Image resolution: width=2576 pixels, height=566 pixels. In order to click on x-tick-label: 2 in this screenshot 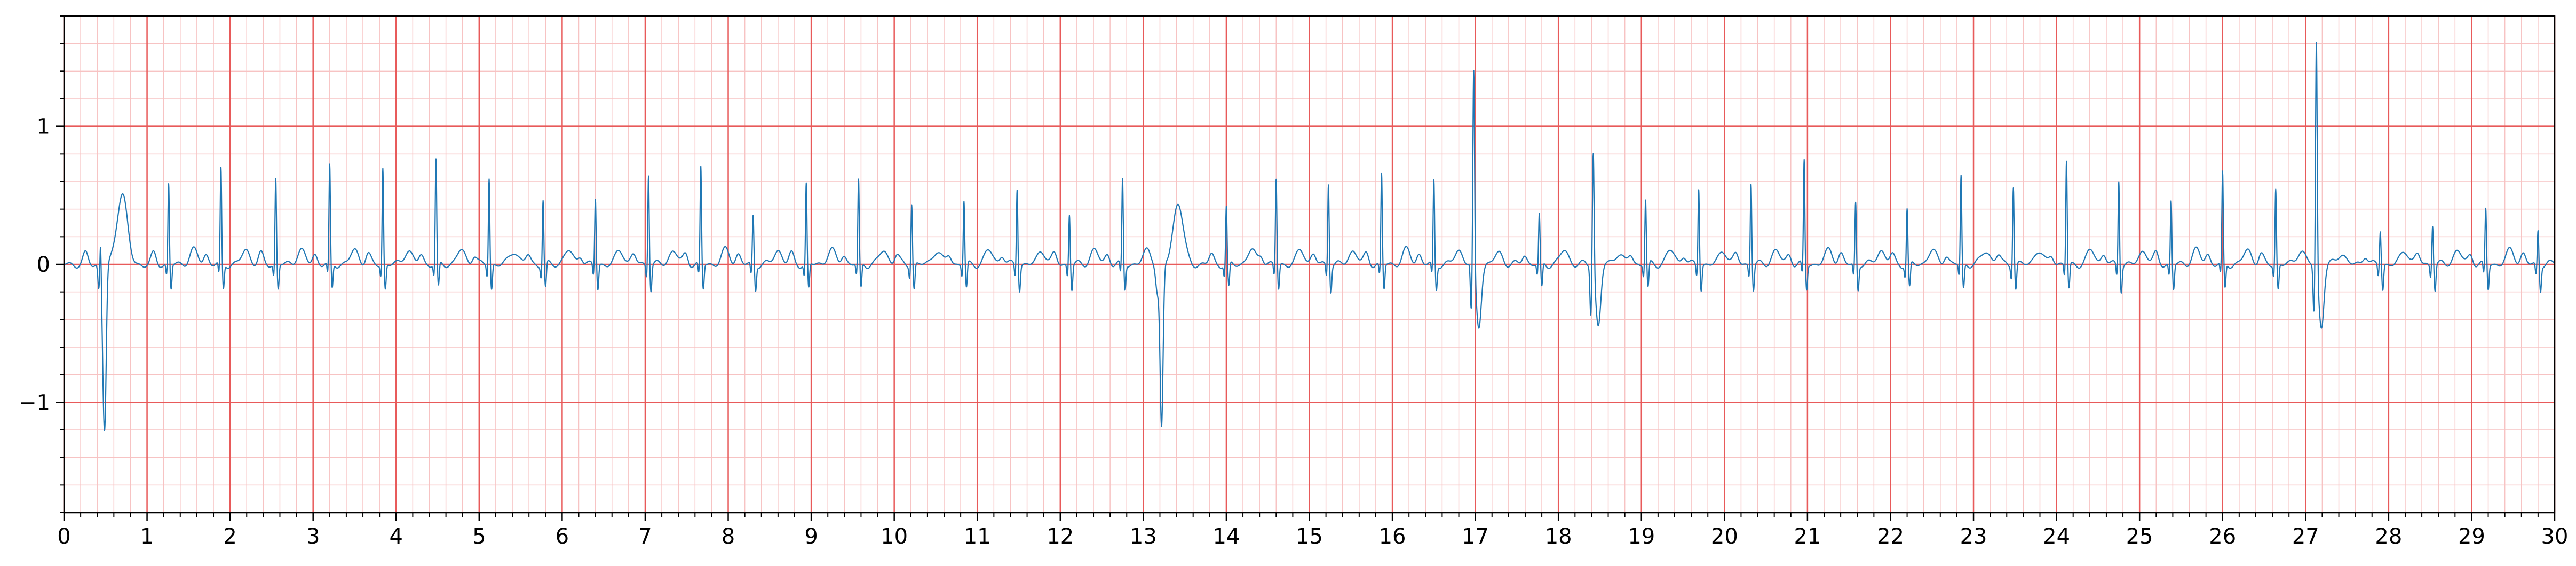, I will do `click(229, 536)`.